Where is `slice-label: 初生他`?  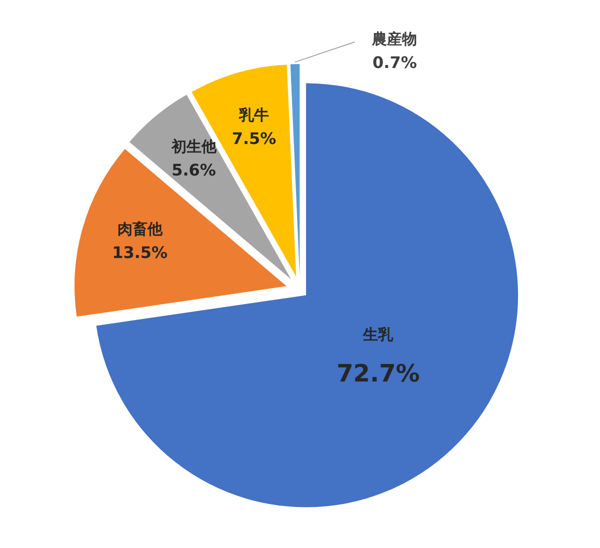
slice-label: 初生他 is located at coordinates (194, 147).